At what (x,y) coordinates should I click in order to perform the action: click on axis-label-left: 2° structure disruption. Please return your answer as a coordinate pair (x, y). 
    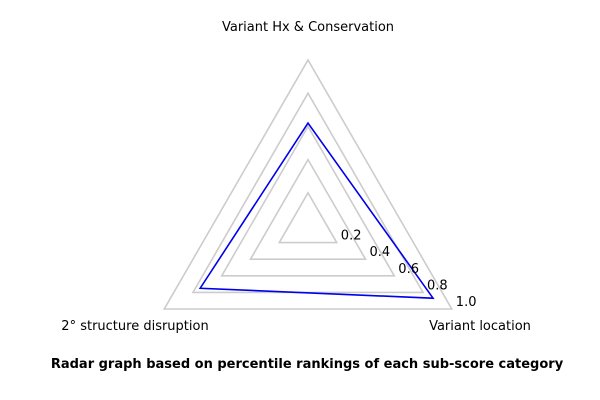
    Looking at the image, I should click on (134, 326).